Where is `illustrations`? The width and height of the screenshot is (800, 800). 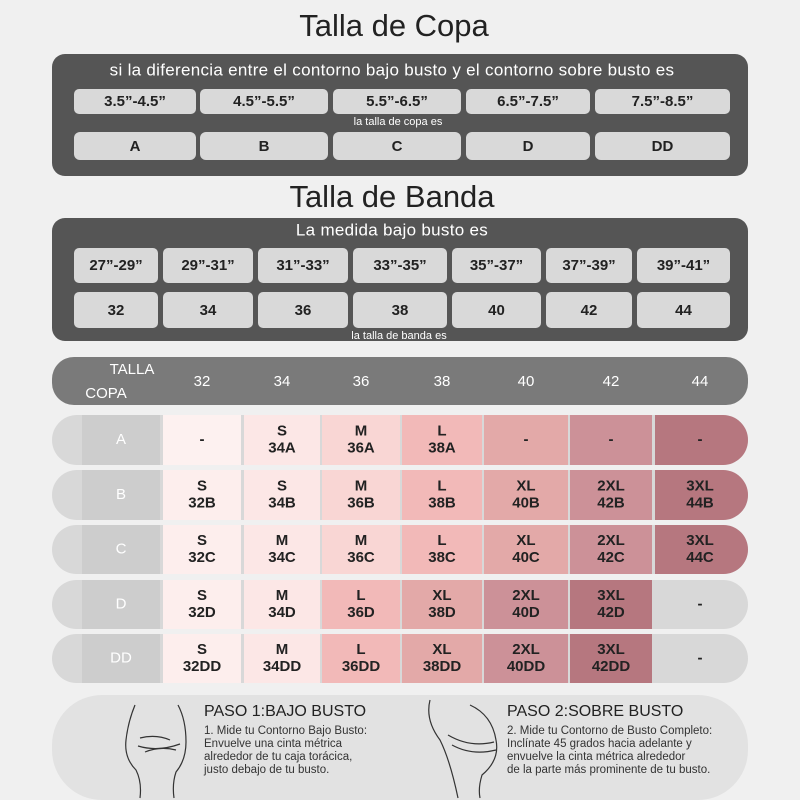
illustrations is located at coordinates (311, 749).